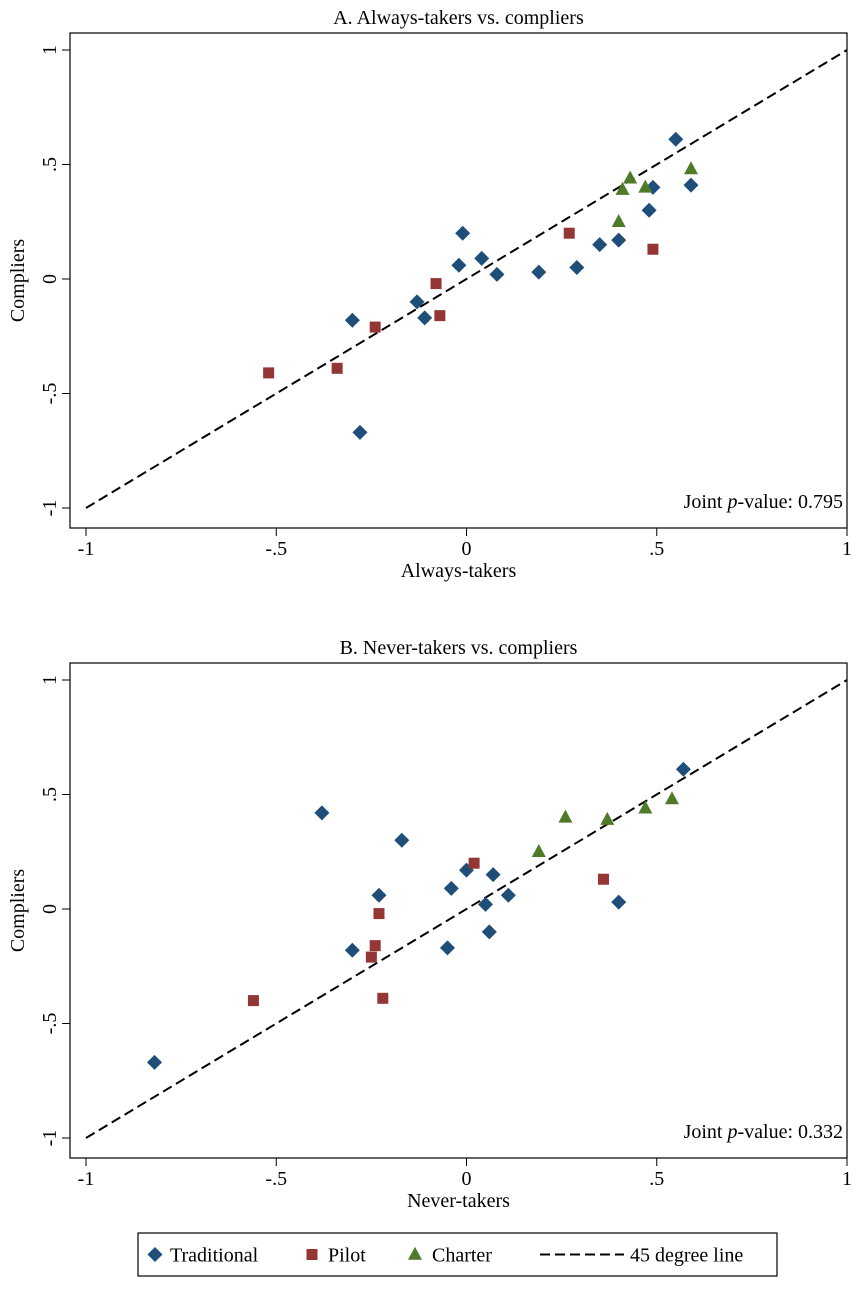  Describe the element at coordinates (790, 1132) in the screenshot. I see `p-value-suffix: -value: 0.332` at that location.